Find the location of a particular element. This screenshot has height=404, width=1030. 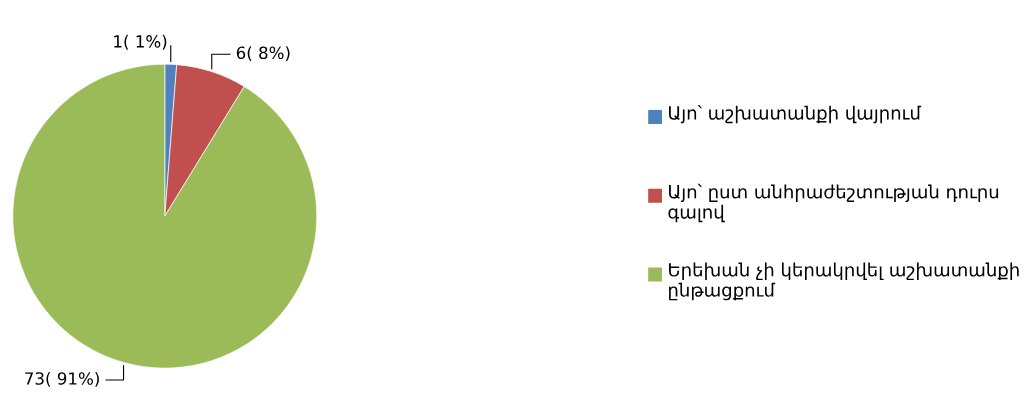

data-label: 6( 8%) is located at coordinates (263, 54).